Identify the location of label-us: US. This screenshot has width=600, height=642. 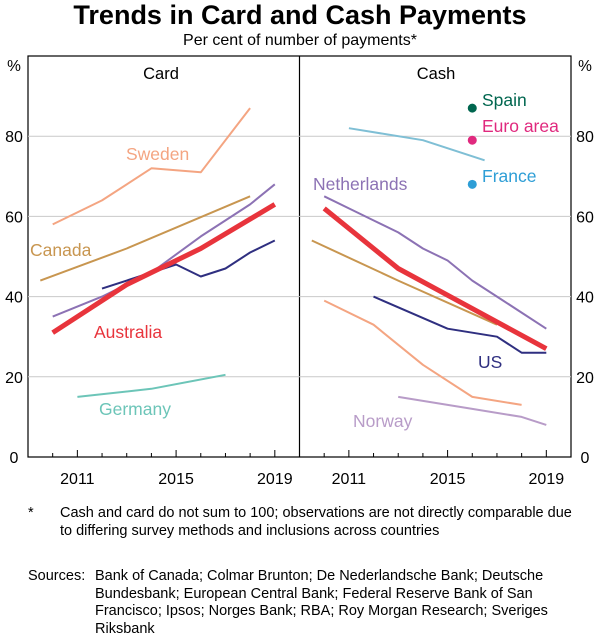
(490, 362).